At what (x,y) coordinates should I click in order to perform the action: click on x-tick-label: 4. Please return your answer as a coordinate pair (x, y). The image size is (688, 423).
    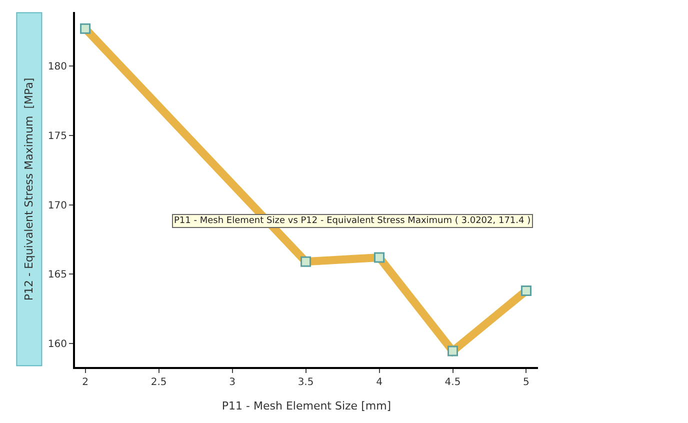
    Looking at the image, I should click on (379, 382).